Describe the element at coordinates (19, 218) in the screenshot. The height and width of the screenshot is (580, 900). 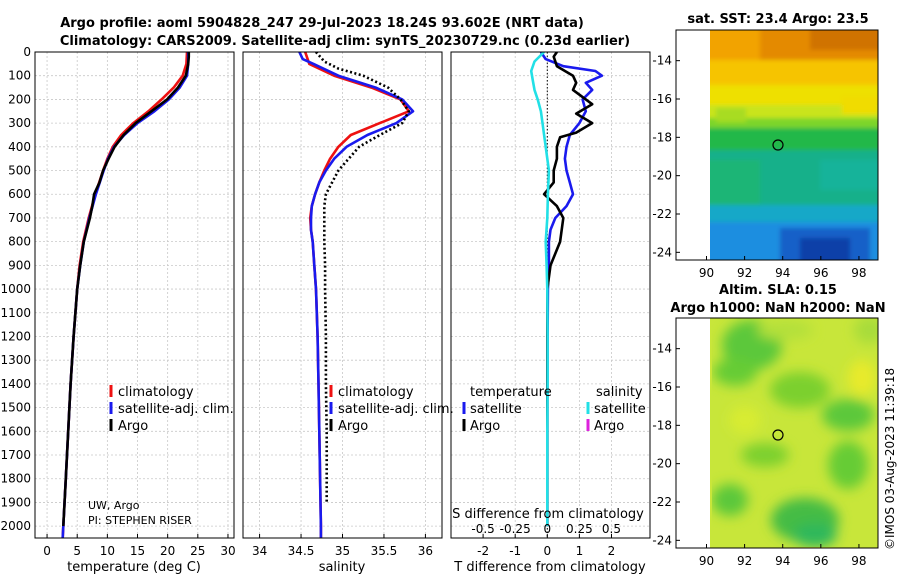
I see `y-tick-label: 700` at that location.